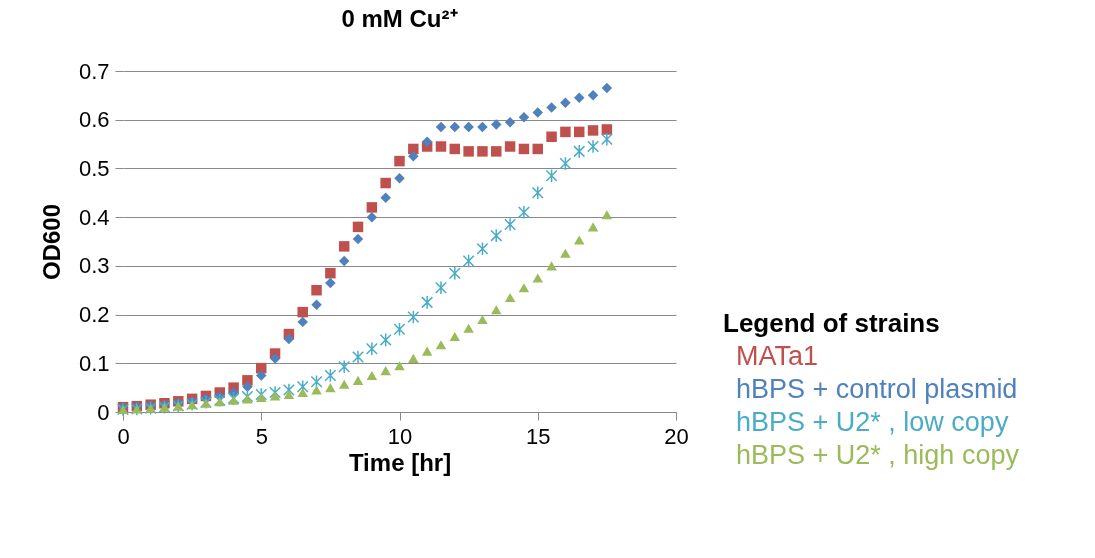 This screenshot has height=558, width=1095. Describe the element at coordinates (261, 436) in the screenshot. I see `x-tick-label: 5` at that location.